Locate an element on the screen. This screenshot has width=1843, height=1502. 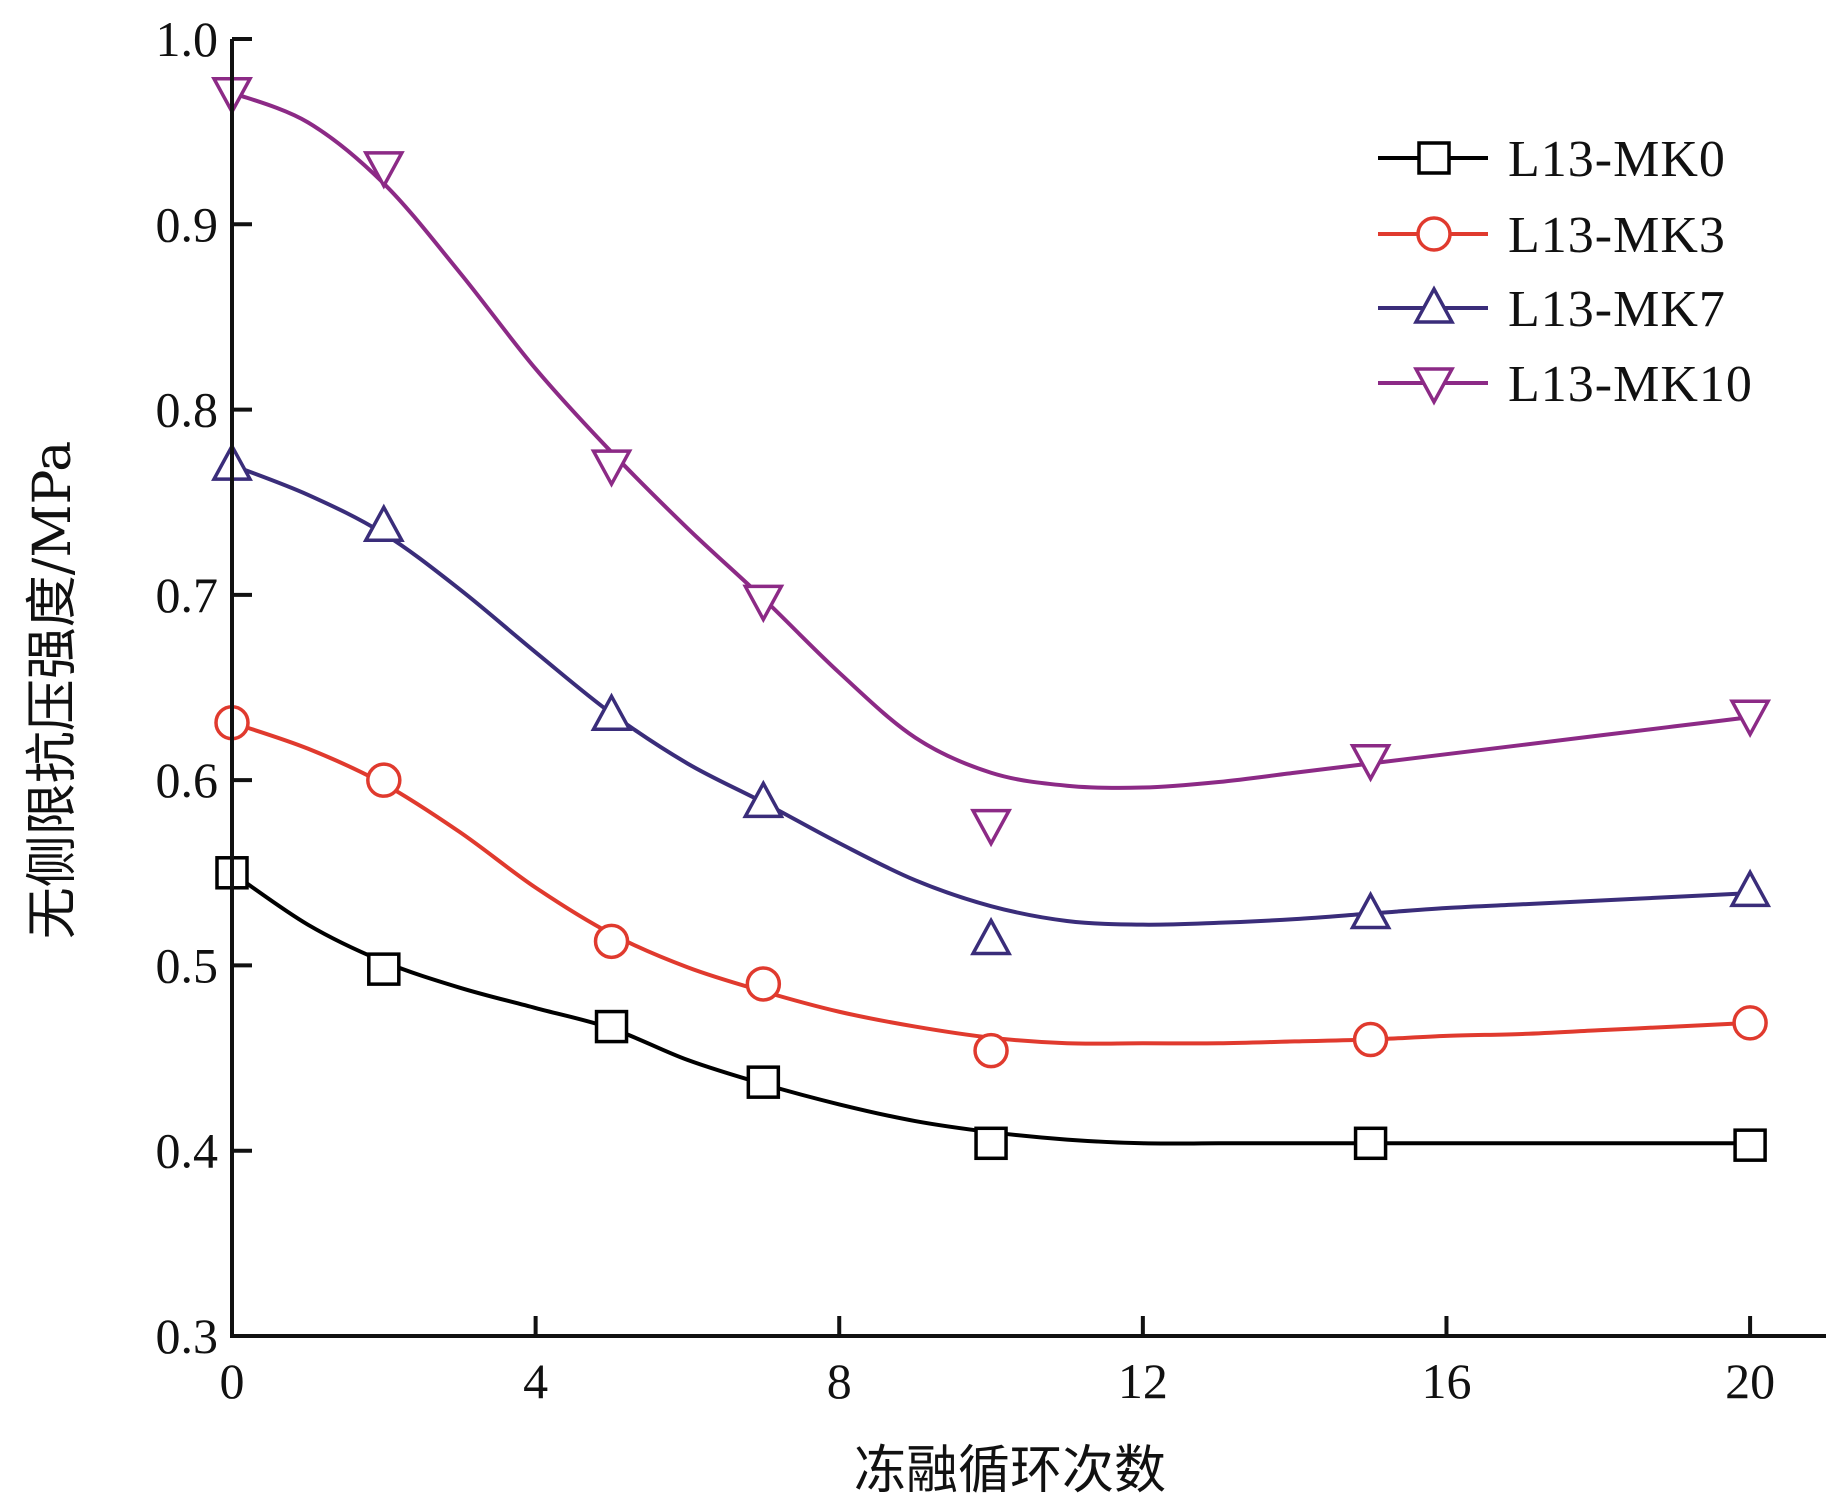
legend-entry: L13-MK7 is located at coordinates (1552, 309).